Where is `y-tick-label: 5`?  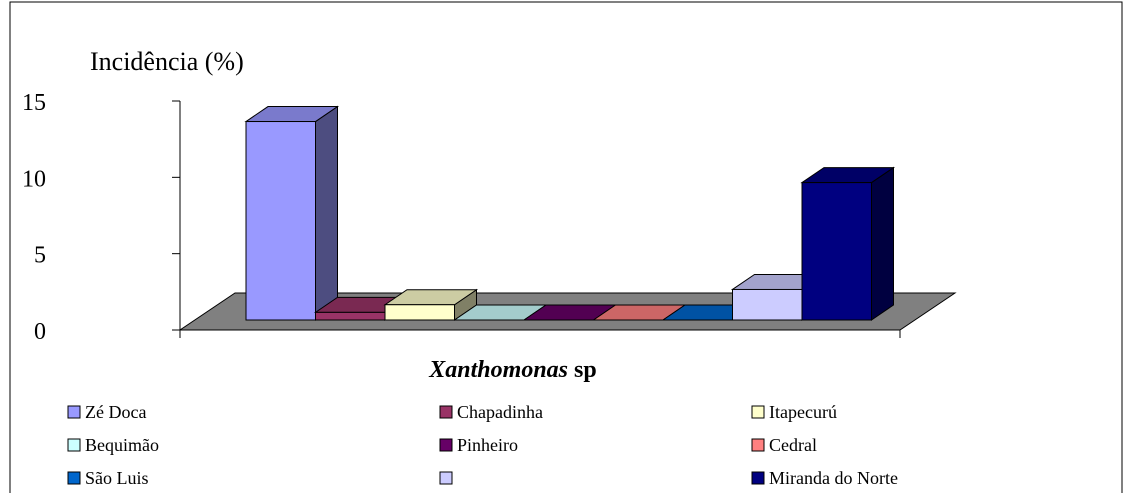 y-tick-label: 5 is located at coordinates (40, 256).